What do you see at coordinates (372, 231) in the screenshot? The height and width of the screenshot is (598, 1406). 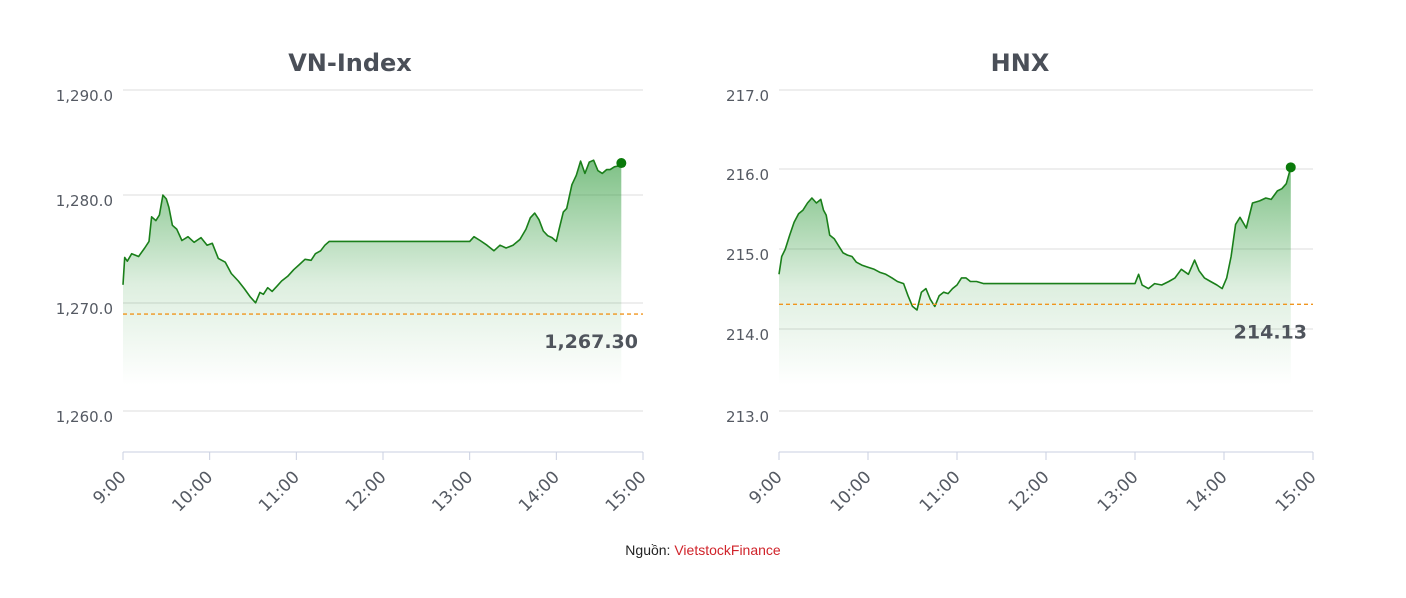 I see `vn-index-price-line` at bounding box center [372, 231].